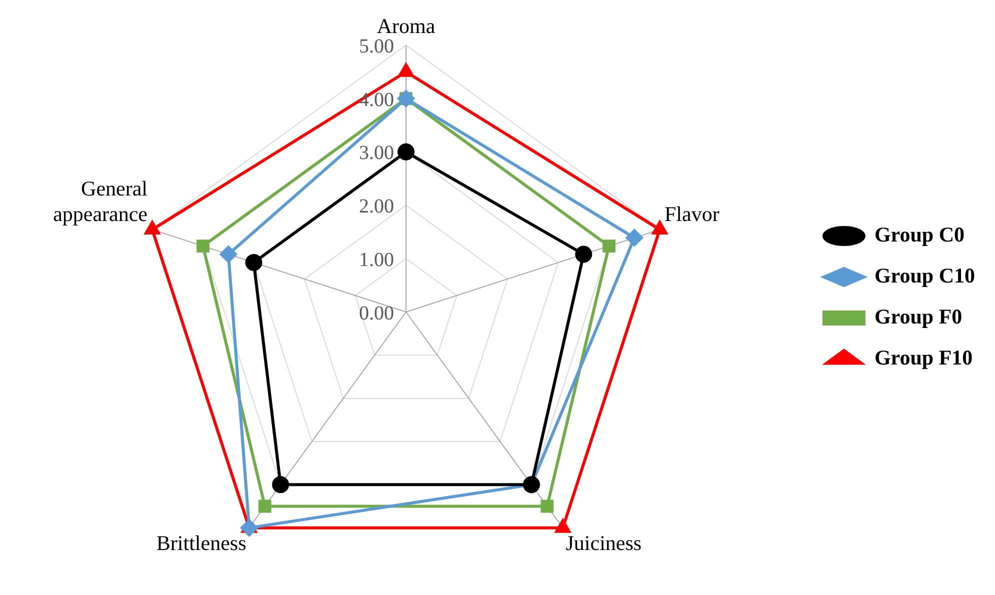 The image size is (995, 595). I want to click on legend-label: Group F10, so click(923, 357).